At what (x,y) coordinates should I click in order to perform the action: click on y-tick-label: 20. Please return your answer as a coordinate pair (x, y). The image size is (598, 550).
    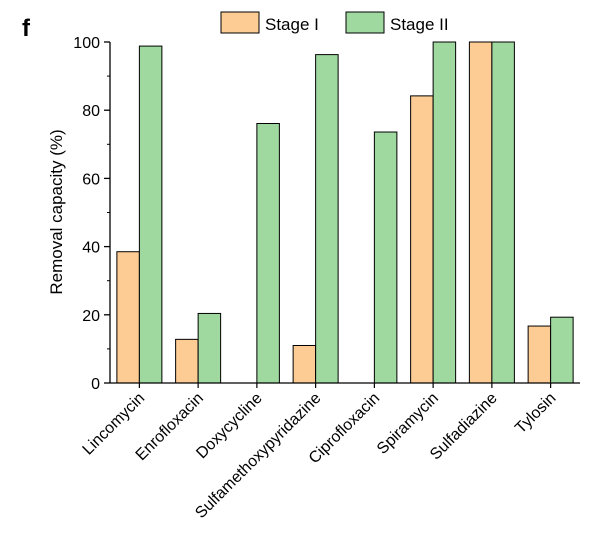
    Looking at the image, I should click on (91, 316).